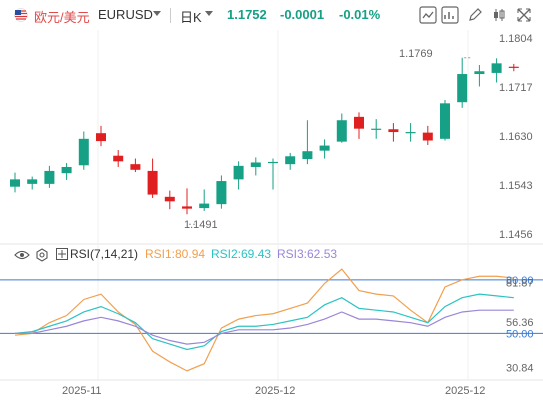 This screenshot has width=543, height=404. What do you see at coordinates (191, 17) in the screenshot?
I see `interval-selector: 日K` at bounding box center [191, 17].